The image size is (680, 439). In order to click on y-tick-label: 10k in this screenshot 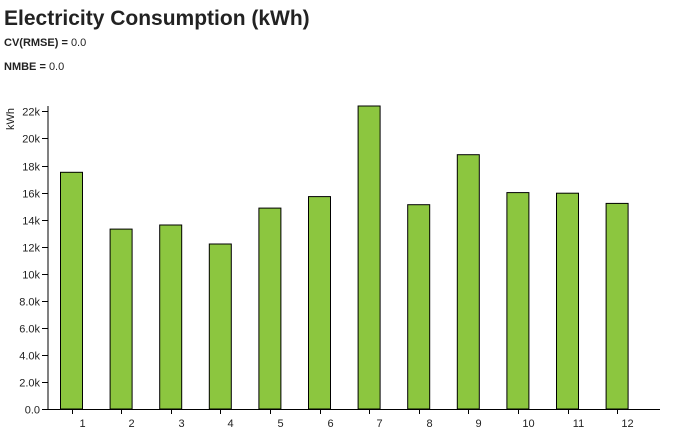, I will do `click(31, 276)`.